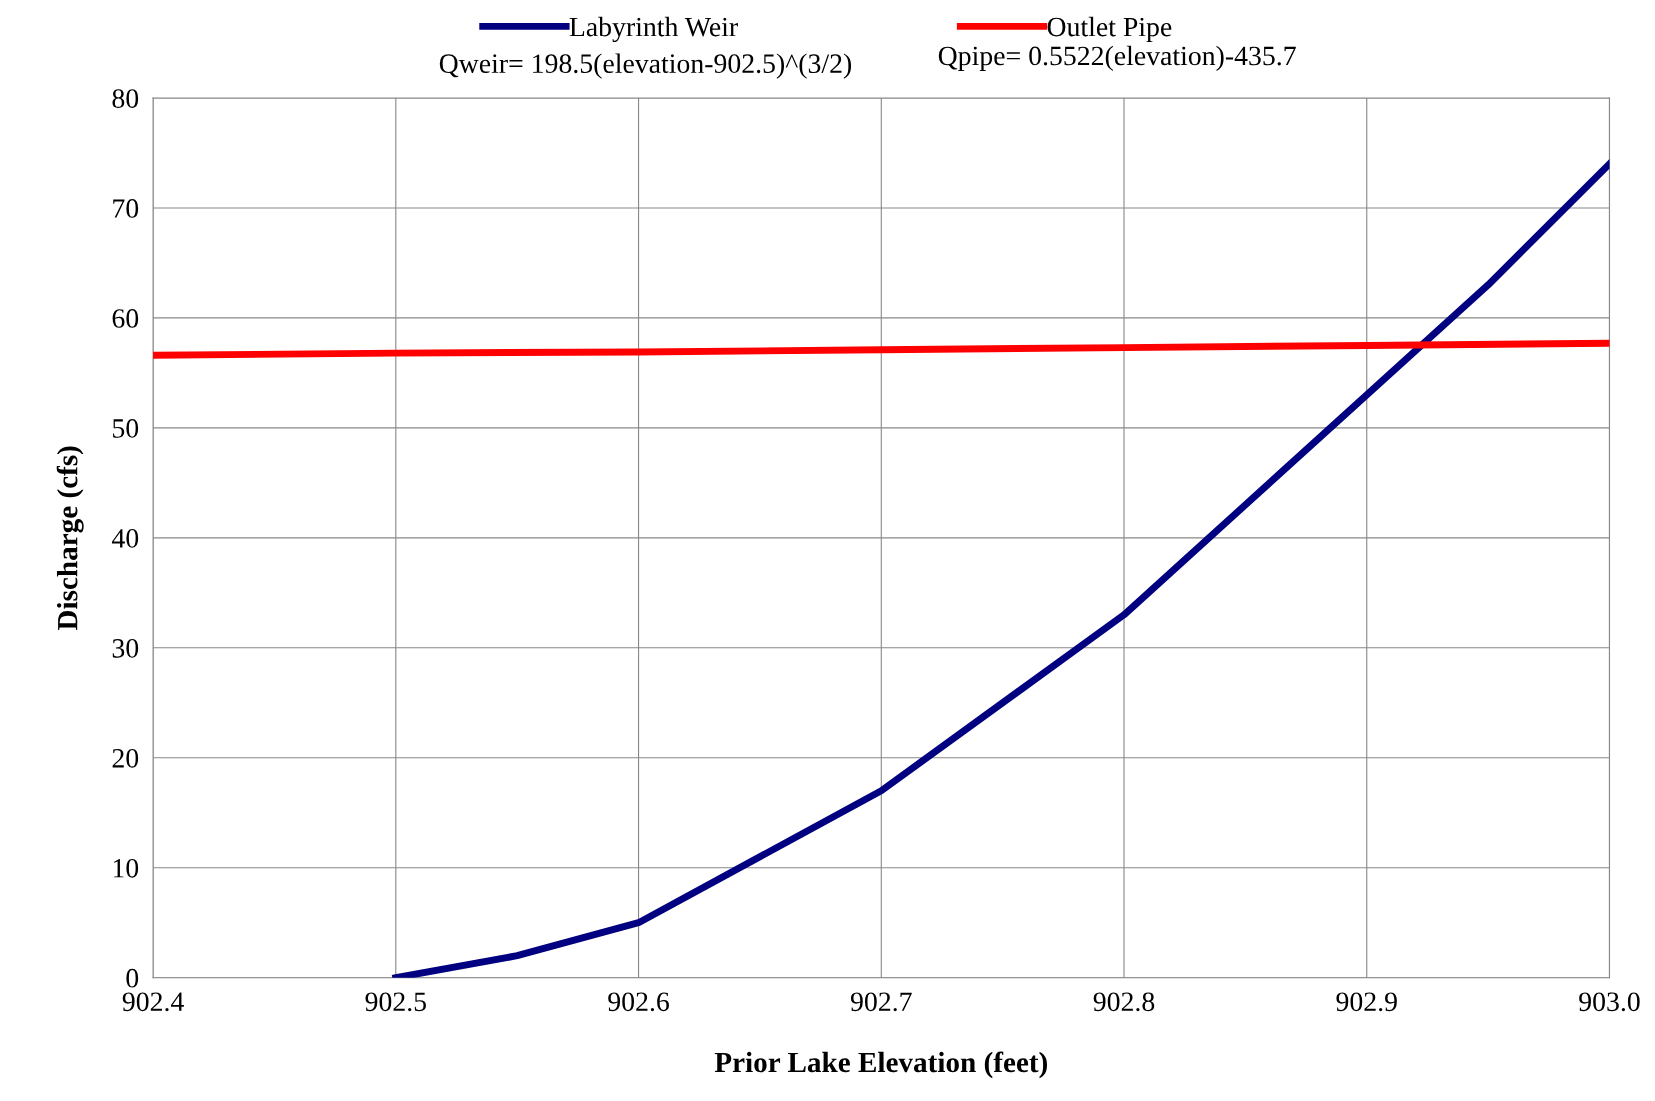 Image resolution: width=1655 pixels, height=1101 pixels. I want to click on y-tick-label: 60, so click(125, 318).